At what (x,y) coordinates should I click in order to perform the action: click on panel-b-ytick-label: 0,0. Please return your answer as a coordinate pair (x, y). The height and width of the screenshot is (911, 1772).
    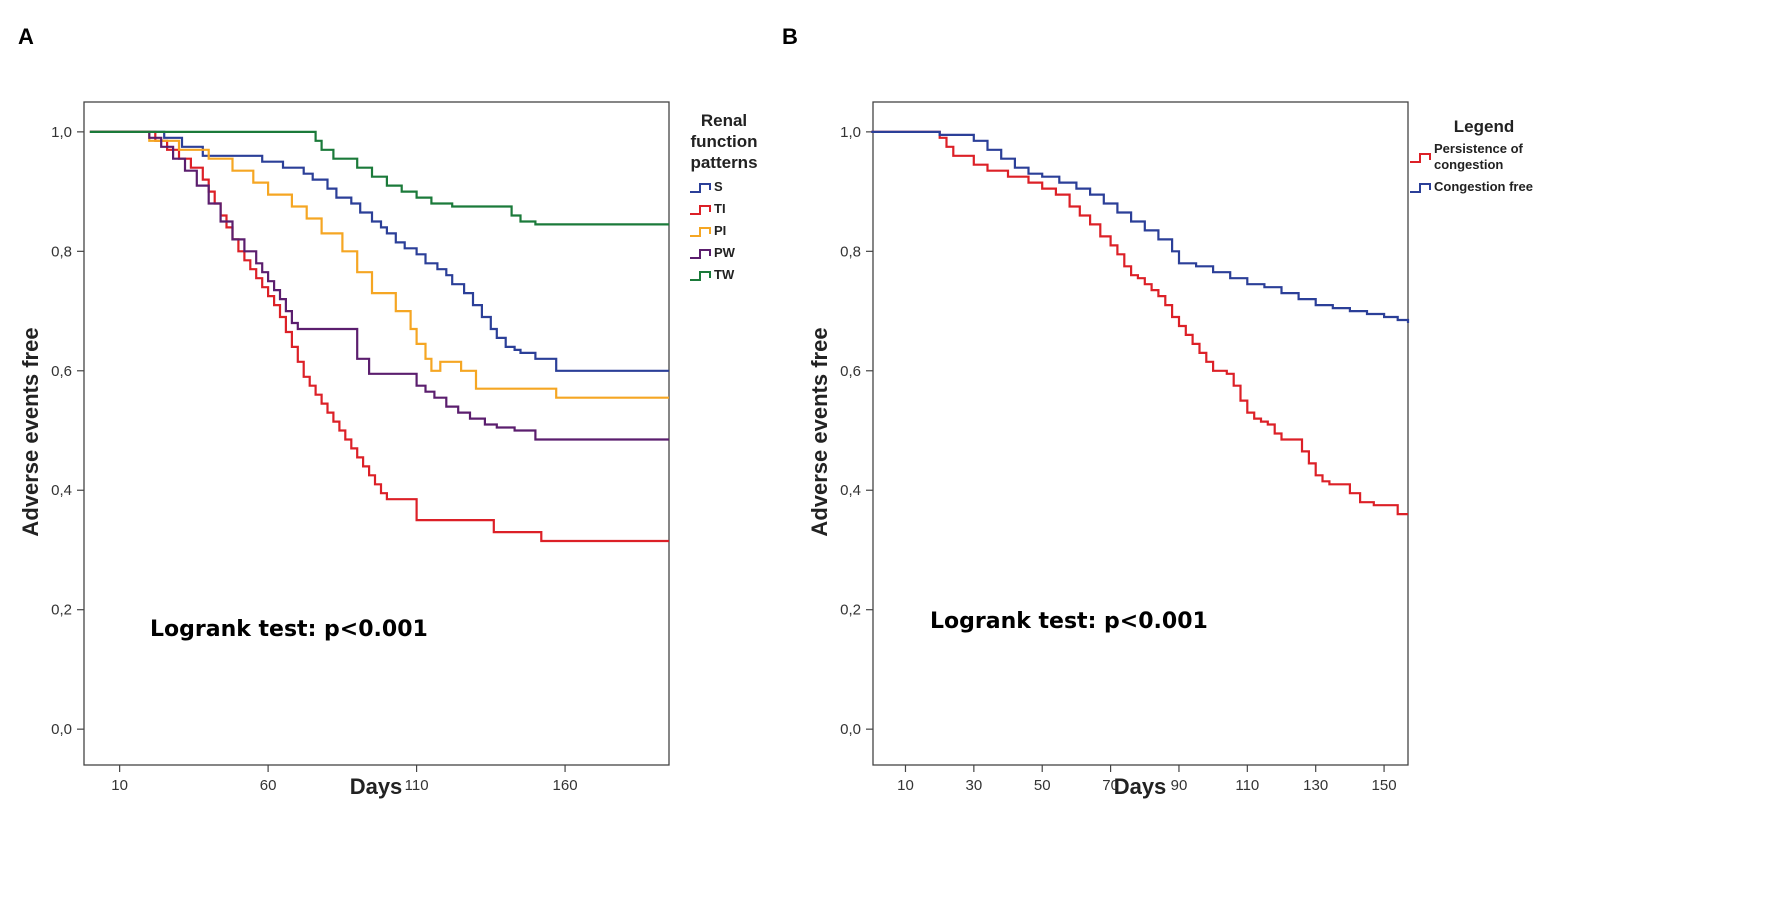
    Looking at the image, I should click on (850, 729).